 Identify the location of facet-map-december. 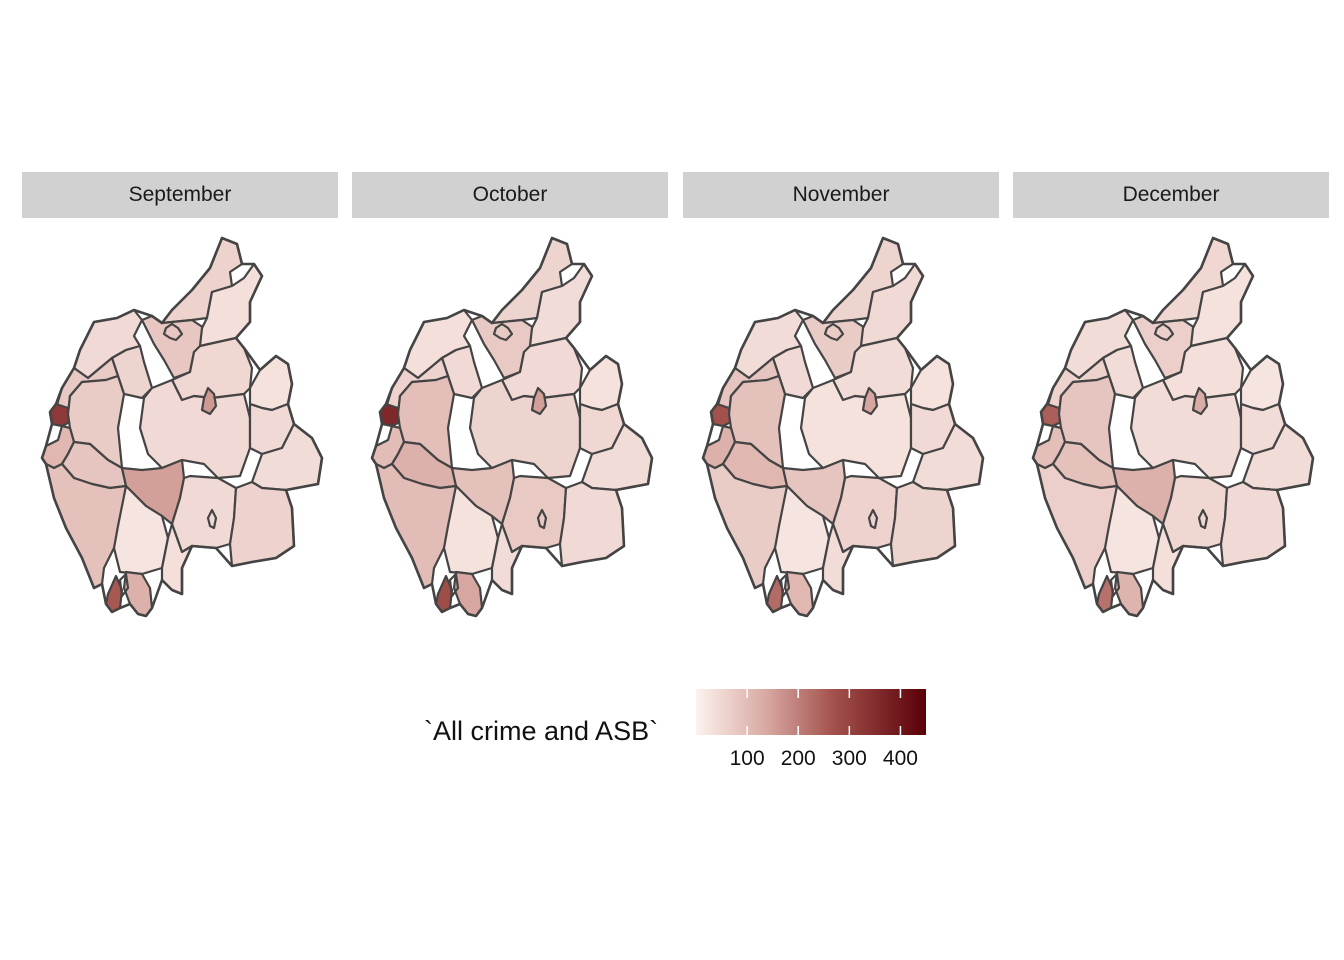
(1171, 428).